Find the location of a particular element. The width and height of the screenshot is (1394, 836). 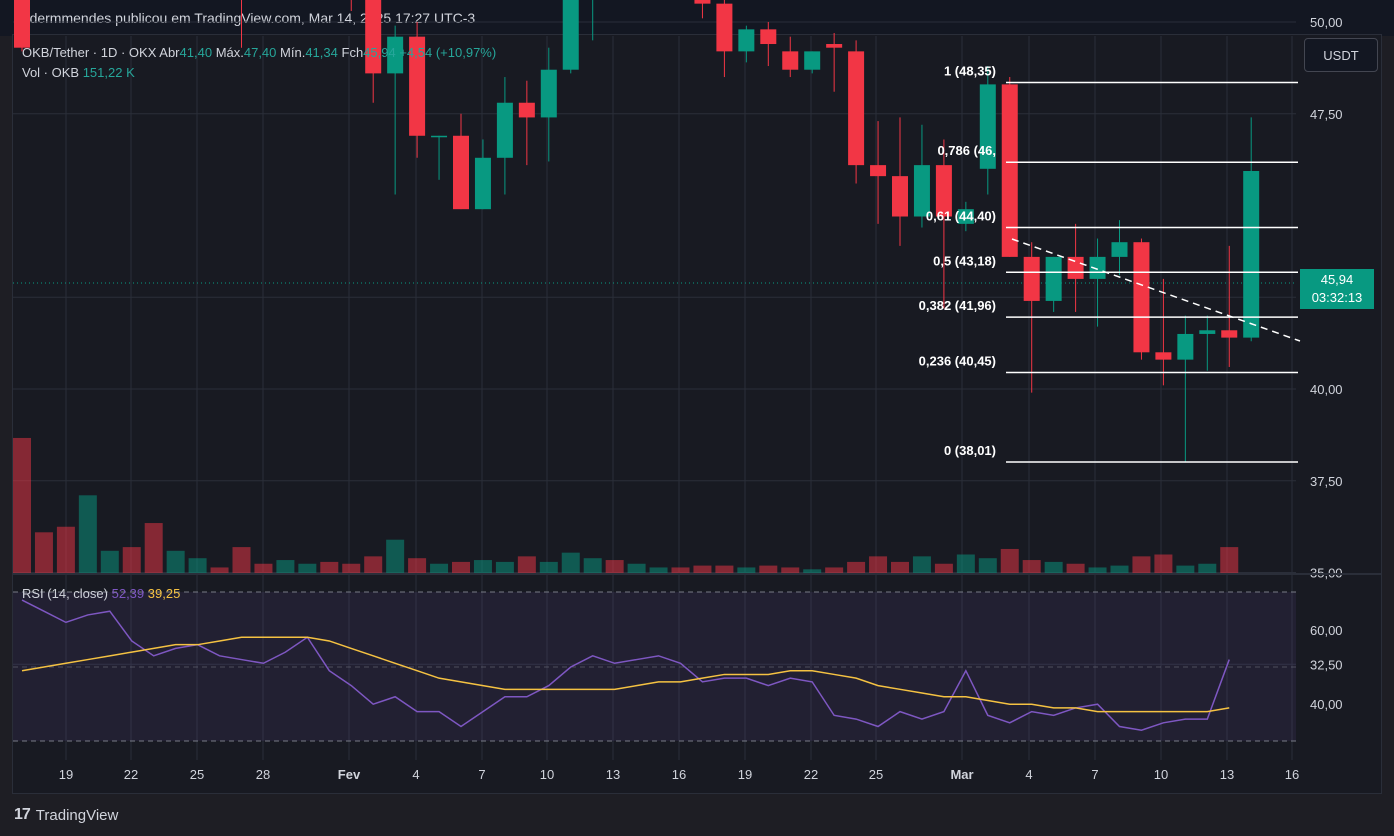

open-label: Abr is located at coordinates (169, 52).